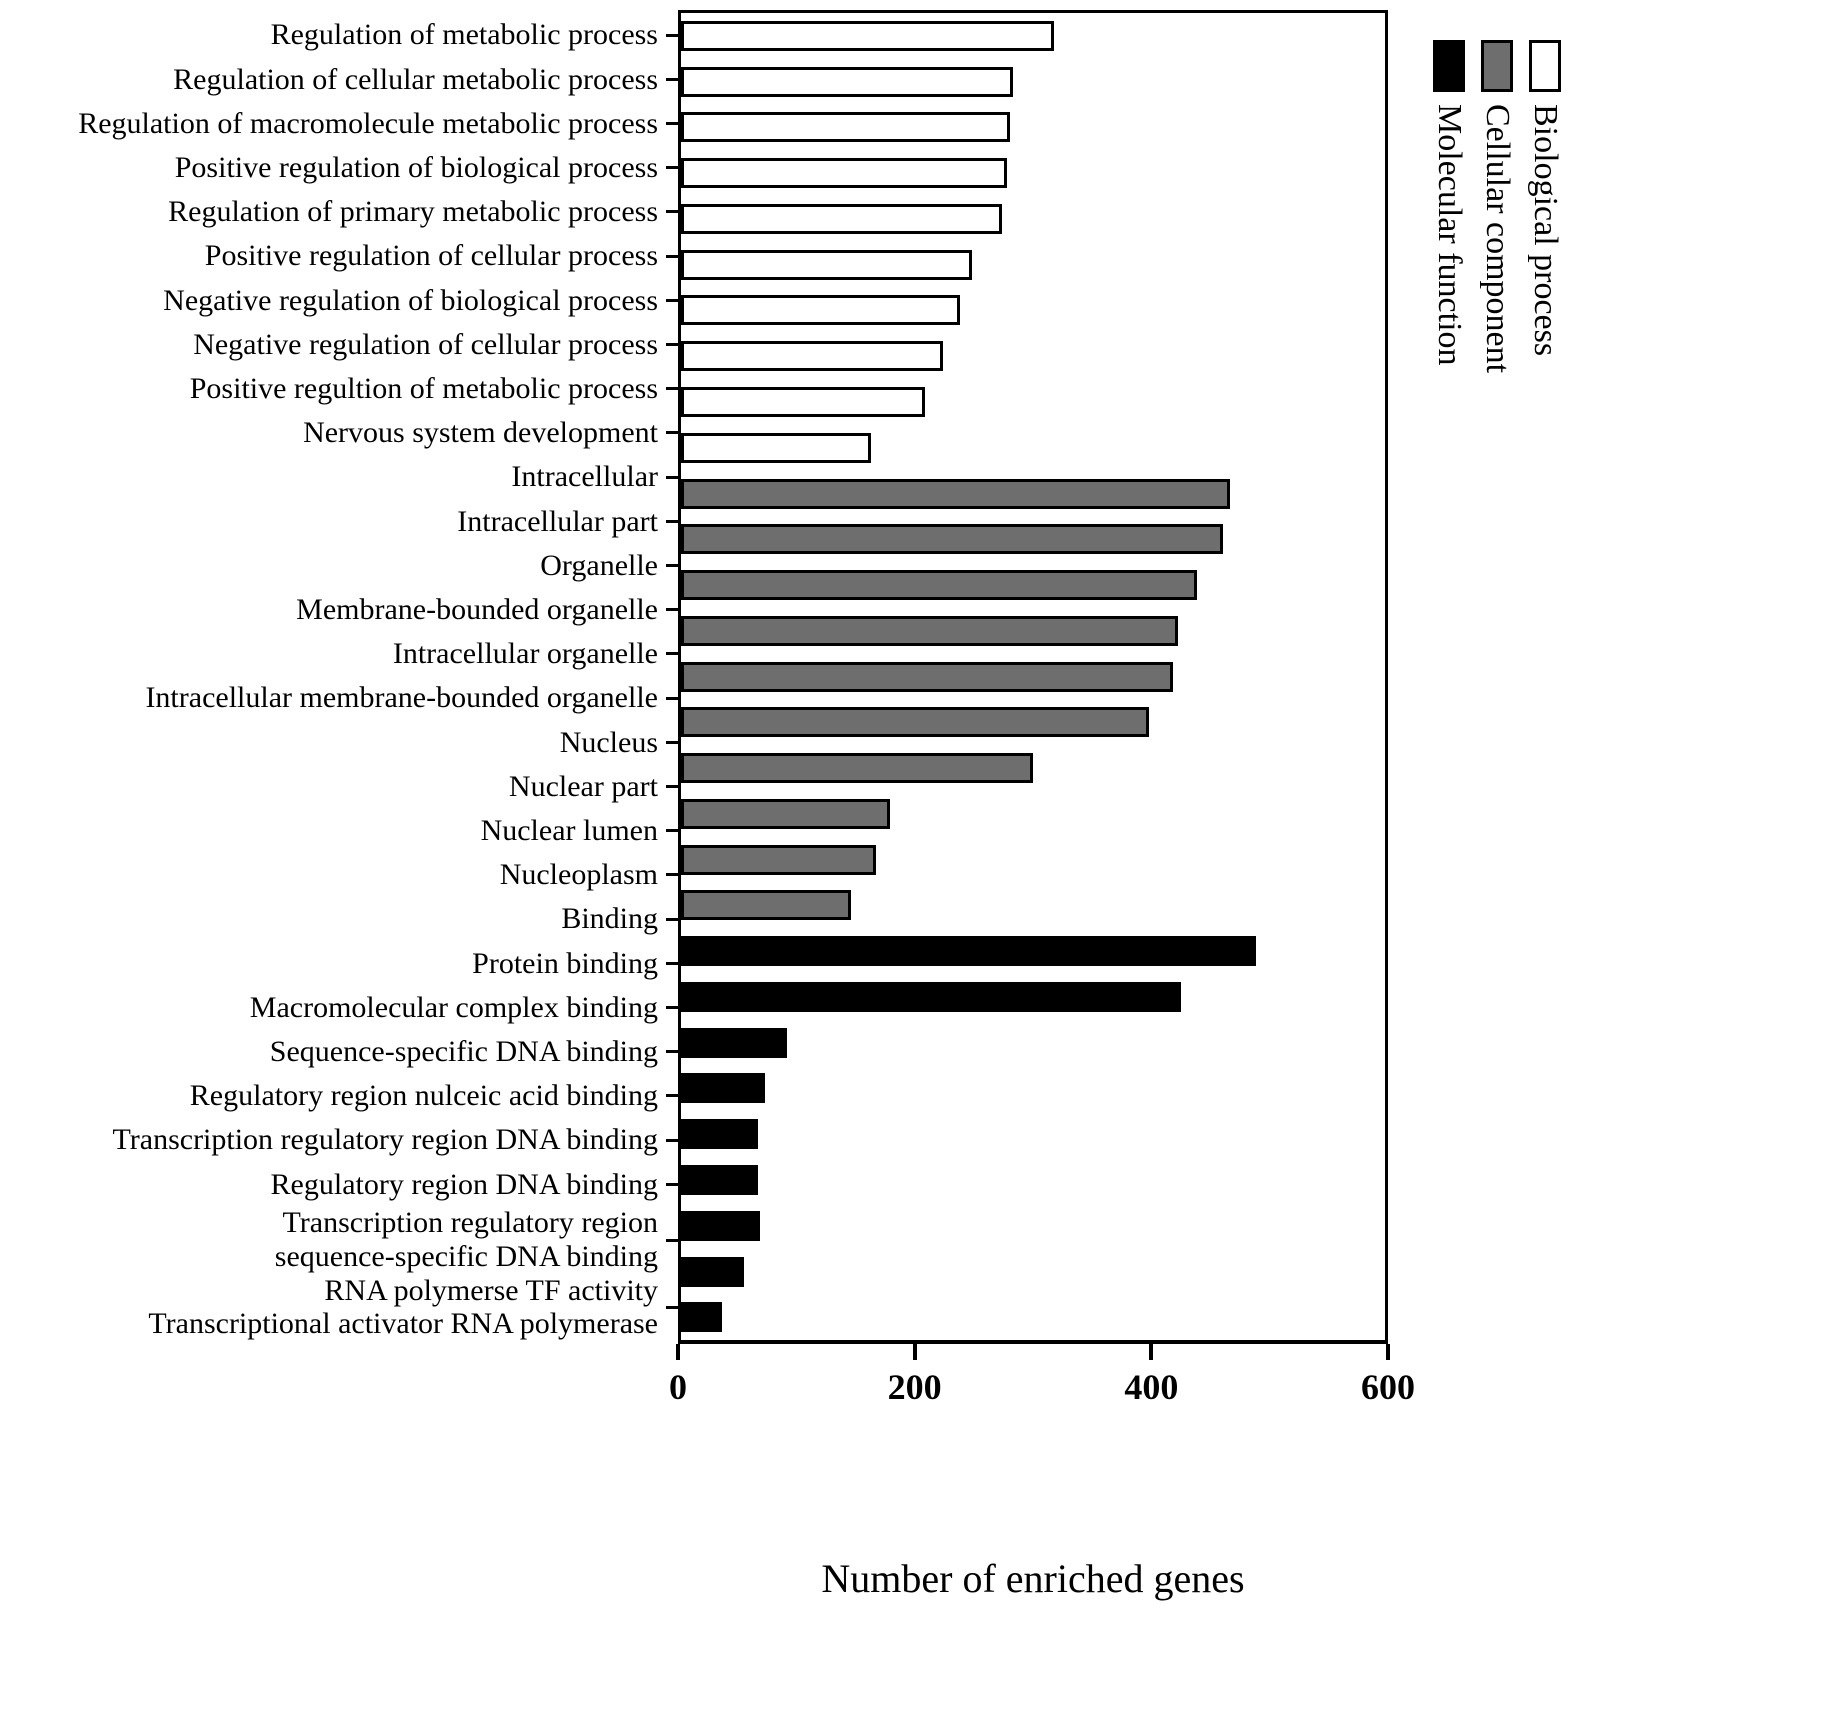 This screenshot has height=1729, width=1833. Describe the element at coordinates (339, 831) in the screenshot. I see `y-label-row: Nuclear lumen` at that location.